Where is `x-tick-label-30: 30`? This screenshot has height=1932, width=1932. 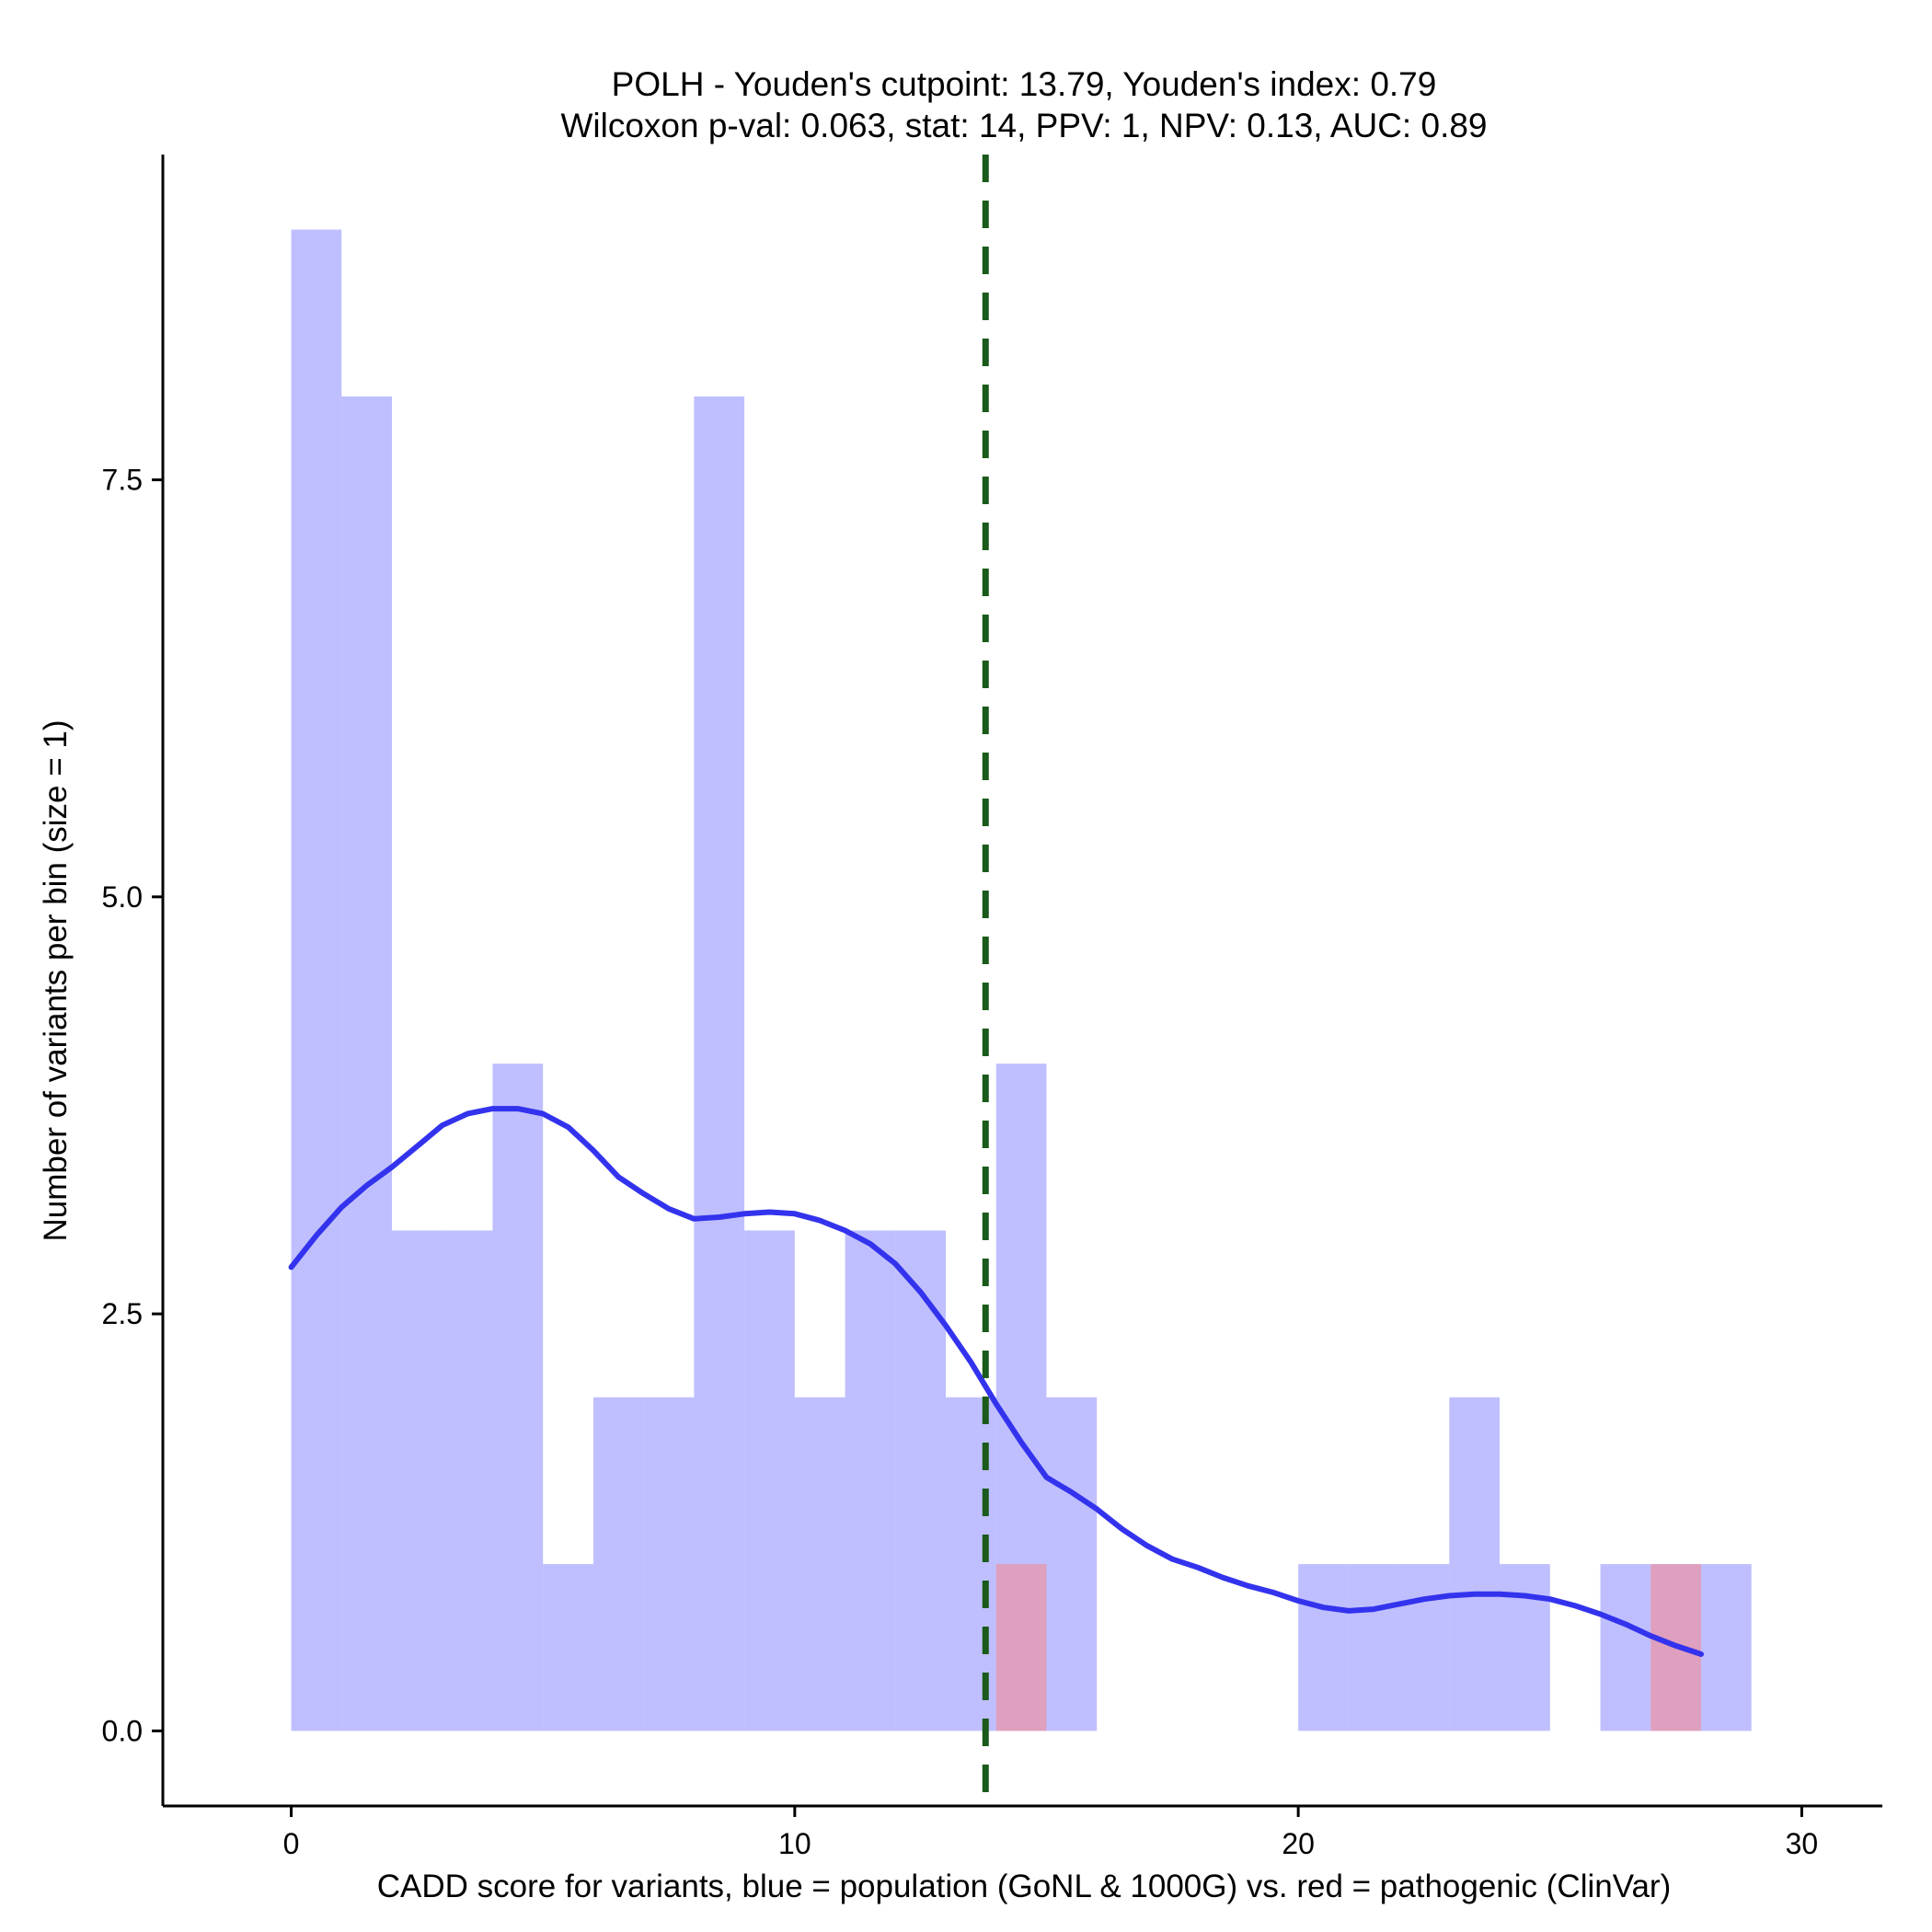
x-tick-label-30: 30 is located at coordinates (1802, 1843).